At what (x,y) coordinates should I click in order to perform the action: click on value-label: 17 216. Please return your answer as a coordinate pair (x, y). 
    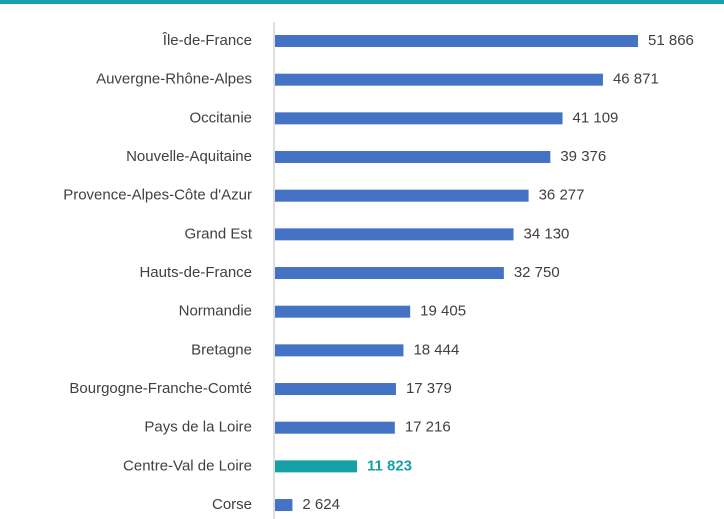
    Looking at the image, I should click on (428, 427).